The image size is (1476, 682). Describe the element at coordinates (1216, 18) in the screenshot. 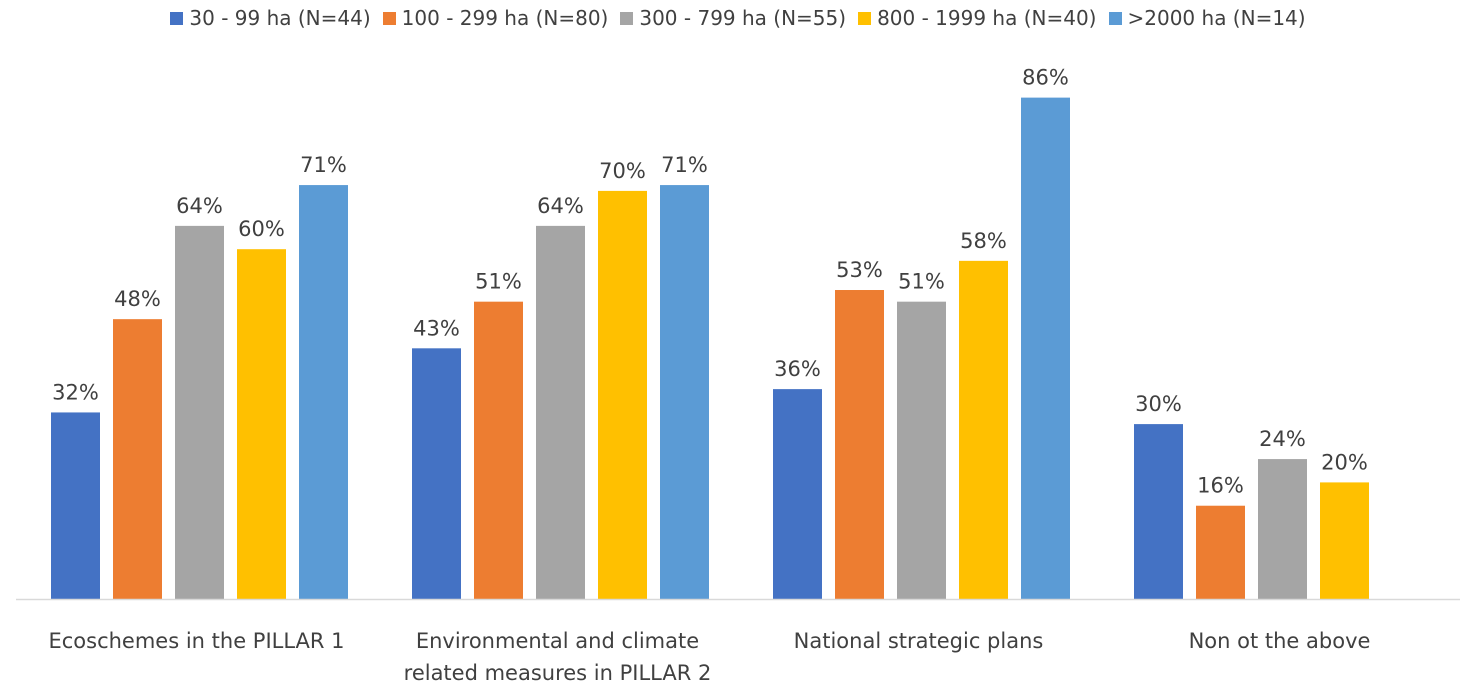

I see `legend-label: >2000 ha (N=14)` at that location.